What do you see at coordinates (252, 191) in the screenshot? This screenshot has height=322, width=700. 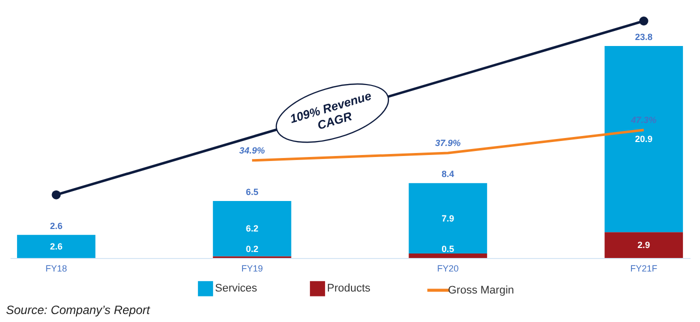 I see `total-label: 6.5` at bounding box center [252, 191].